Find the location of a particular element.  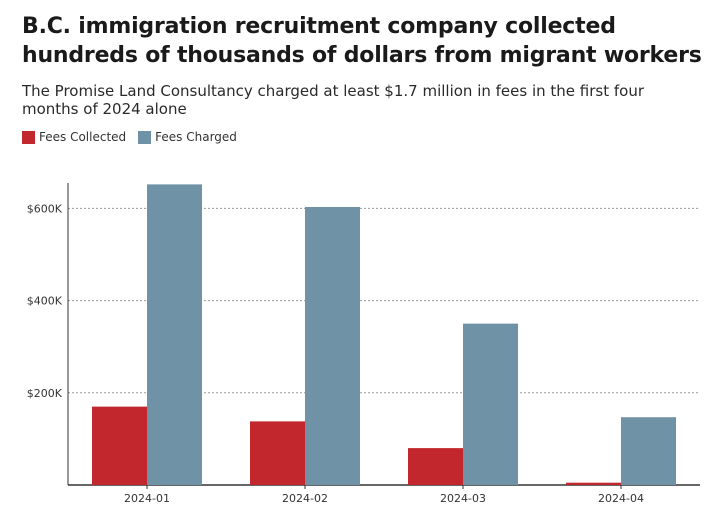

legend: Fees Collected Fees Charged is located at coordinates (135, 137).